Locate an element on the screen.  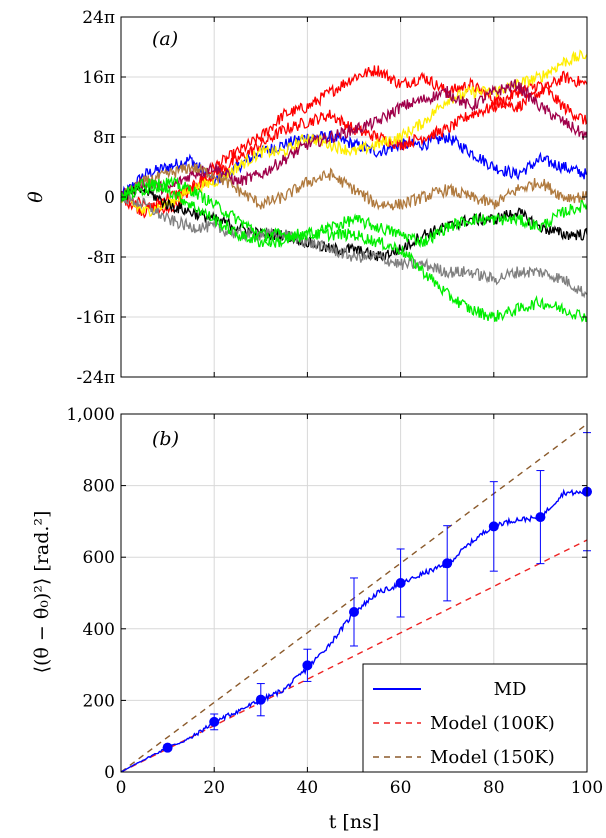
x-tick-label-b: 20 is located at coordinates (214, 788).